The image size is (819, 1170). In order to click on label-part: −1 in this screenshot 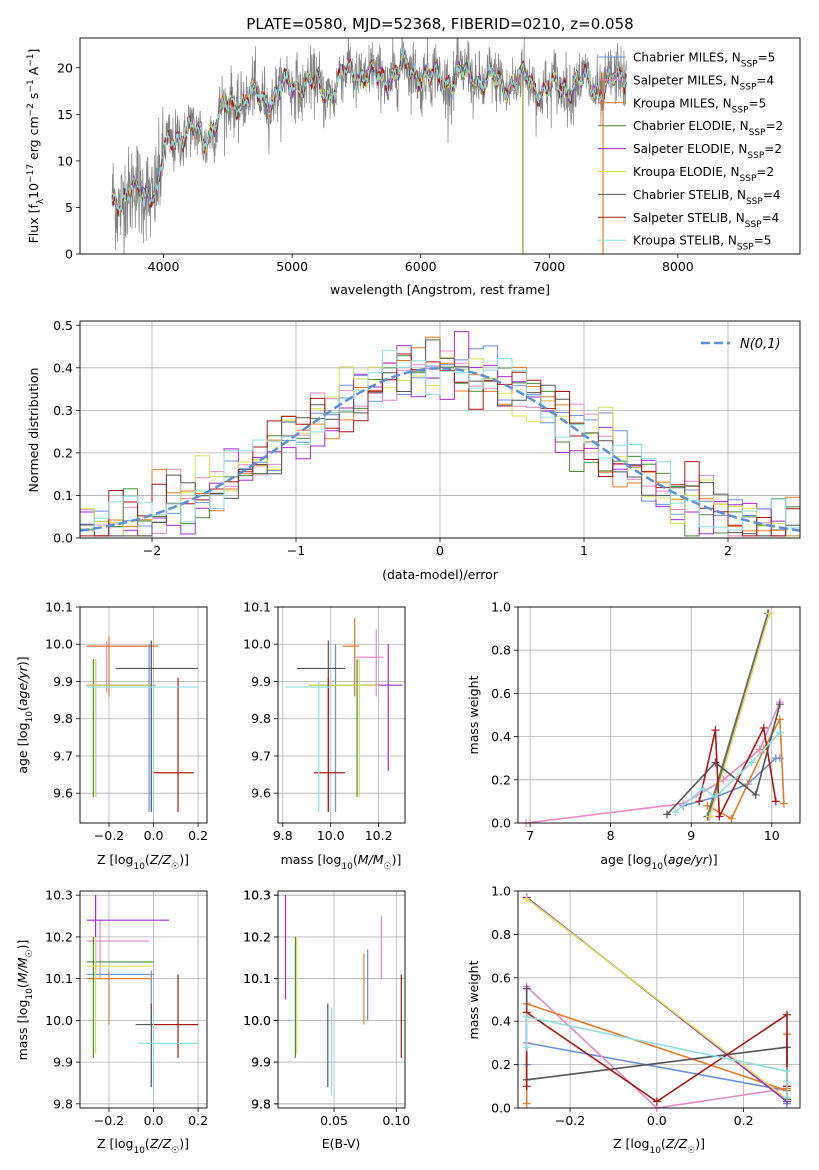, I will do `click(31, 60)`.